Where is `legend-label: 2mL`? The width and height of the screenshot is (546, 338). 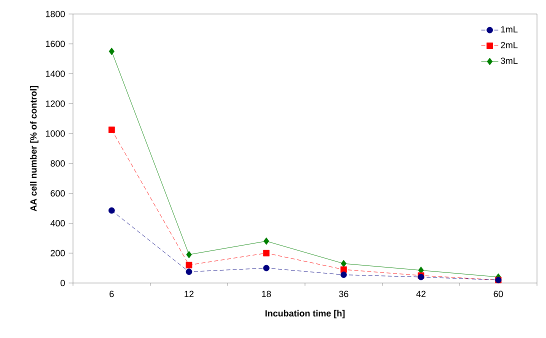 legend-label: 2mL is located at coordinates (509, 45).